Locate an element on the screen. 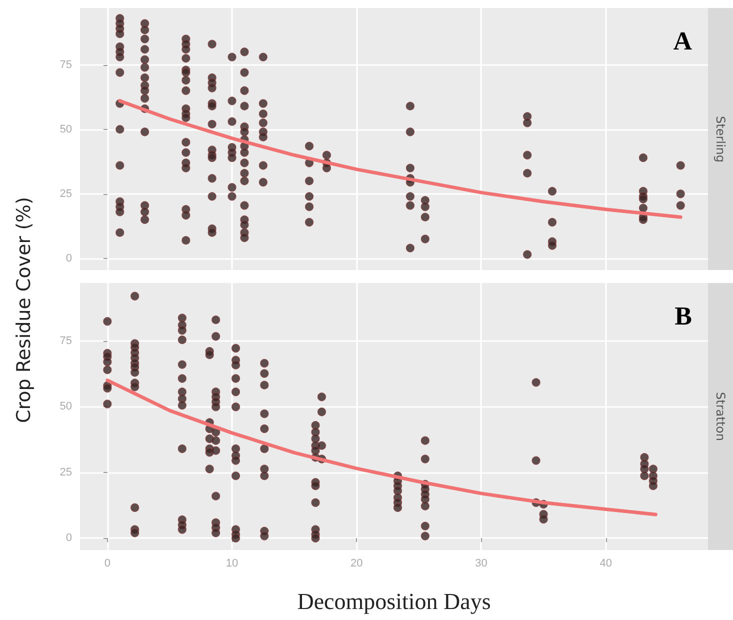 Image resolution: width=733 pixels, height=620 pixels. y-axis-title: Crop Residue Cover (%) is located at coordinates (24, 310).